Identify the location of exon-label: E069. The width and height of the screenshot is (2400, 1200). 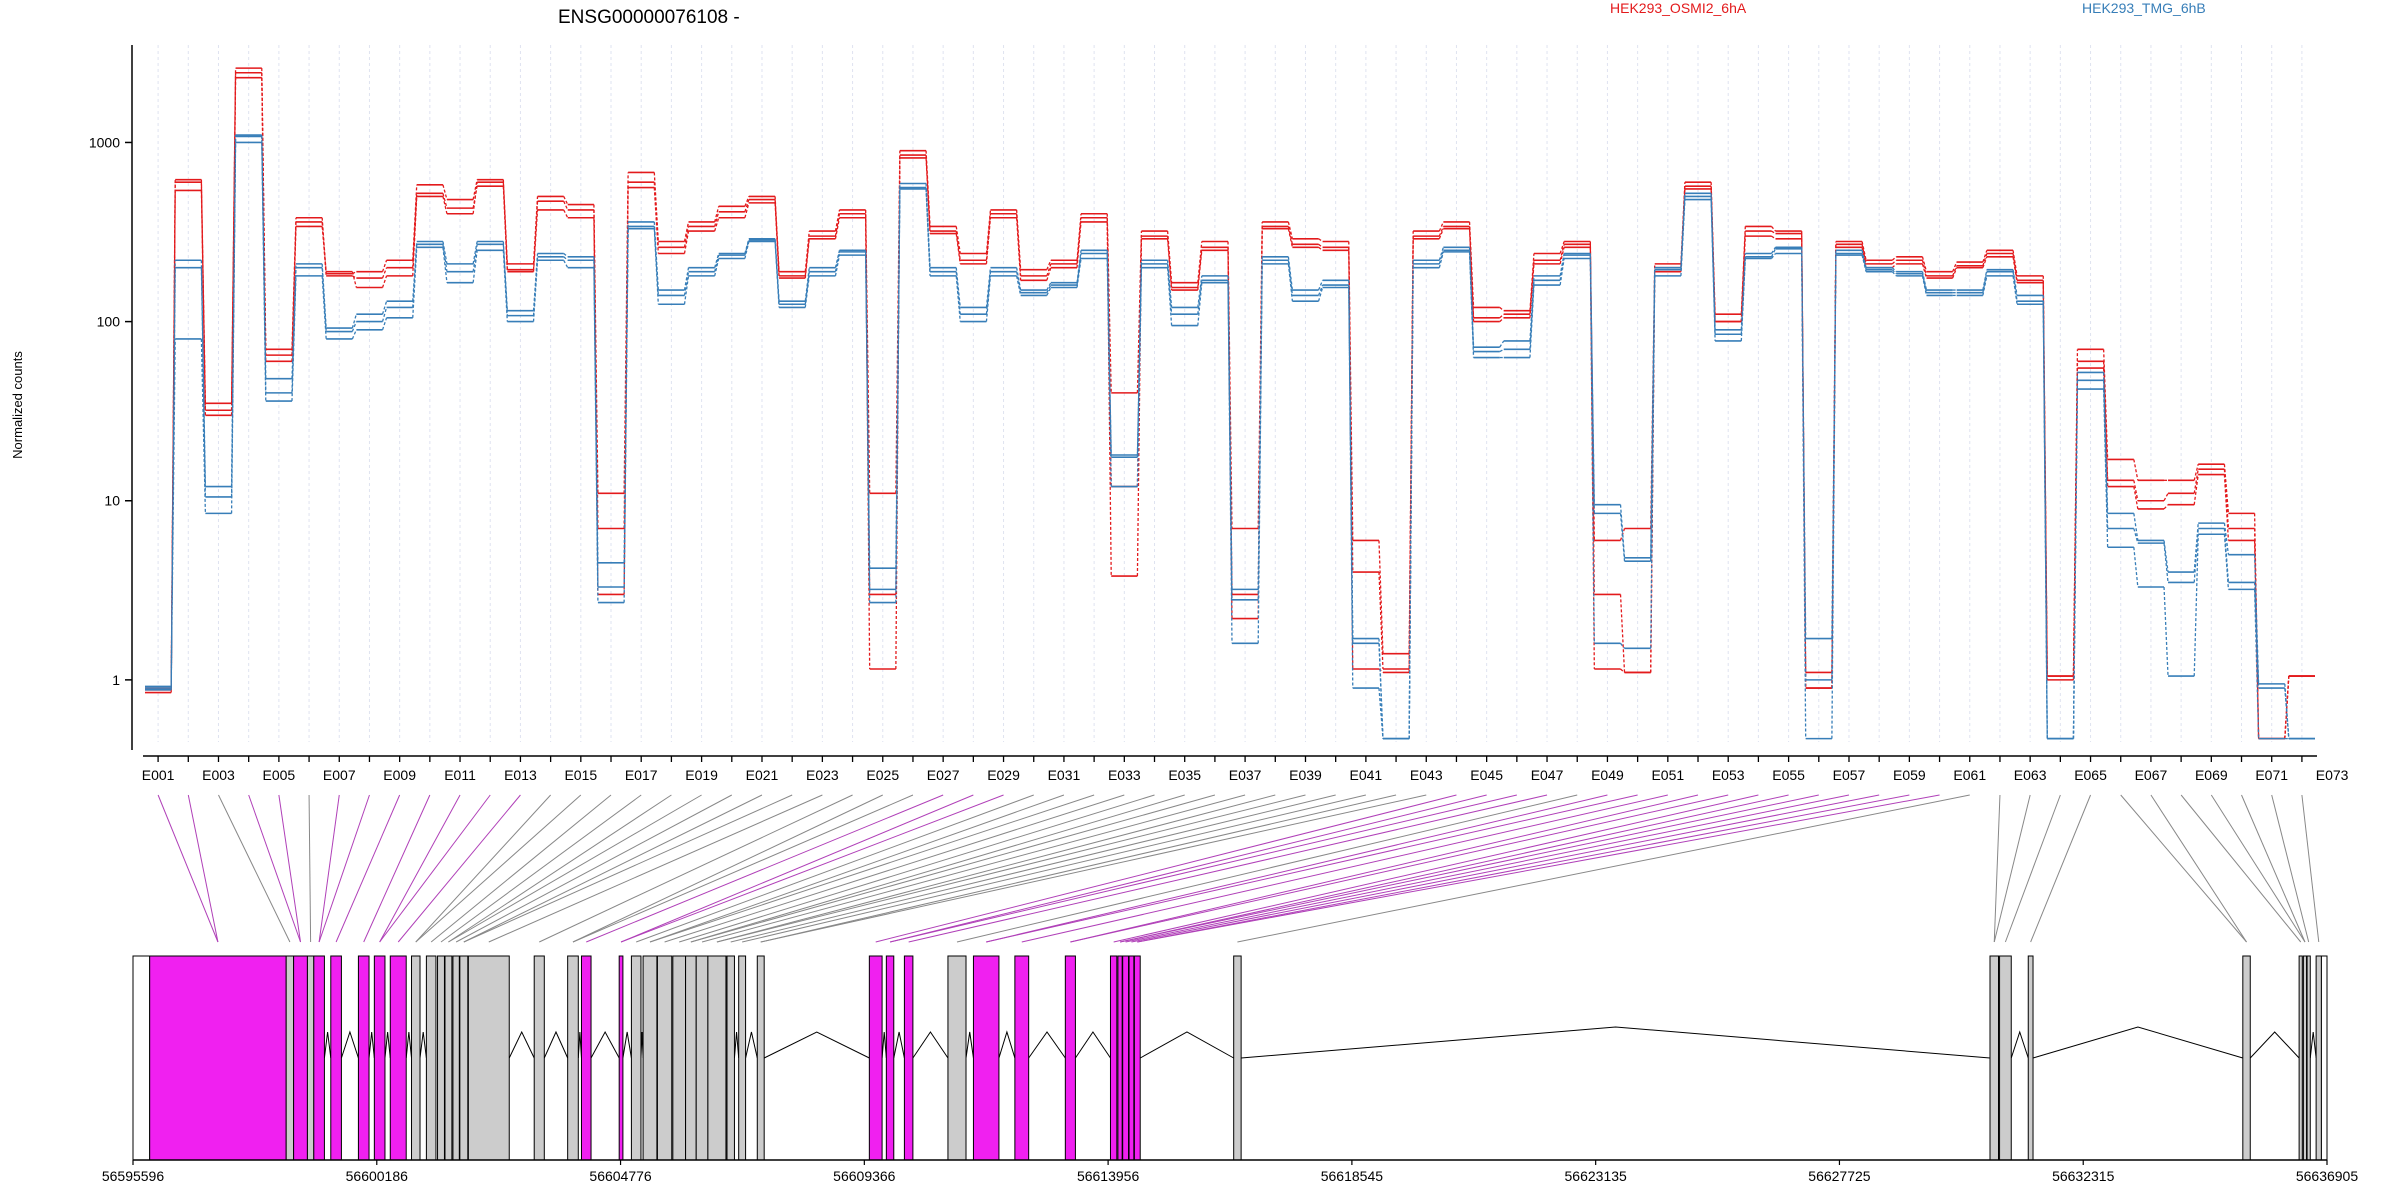
(2211, 775).